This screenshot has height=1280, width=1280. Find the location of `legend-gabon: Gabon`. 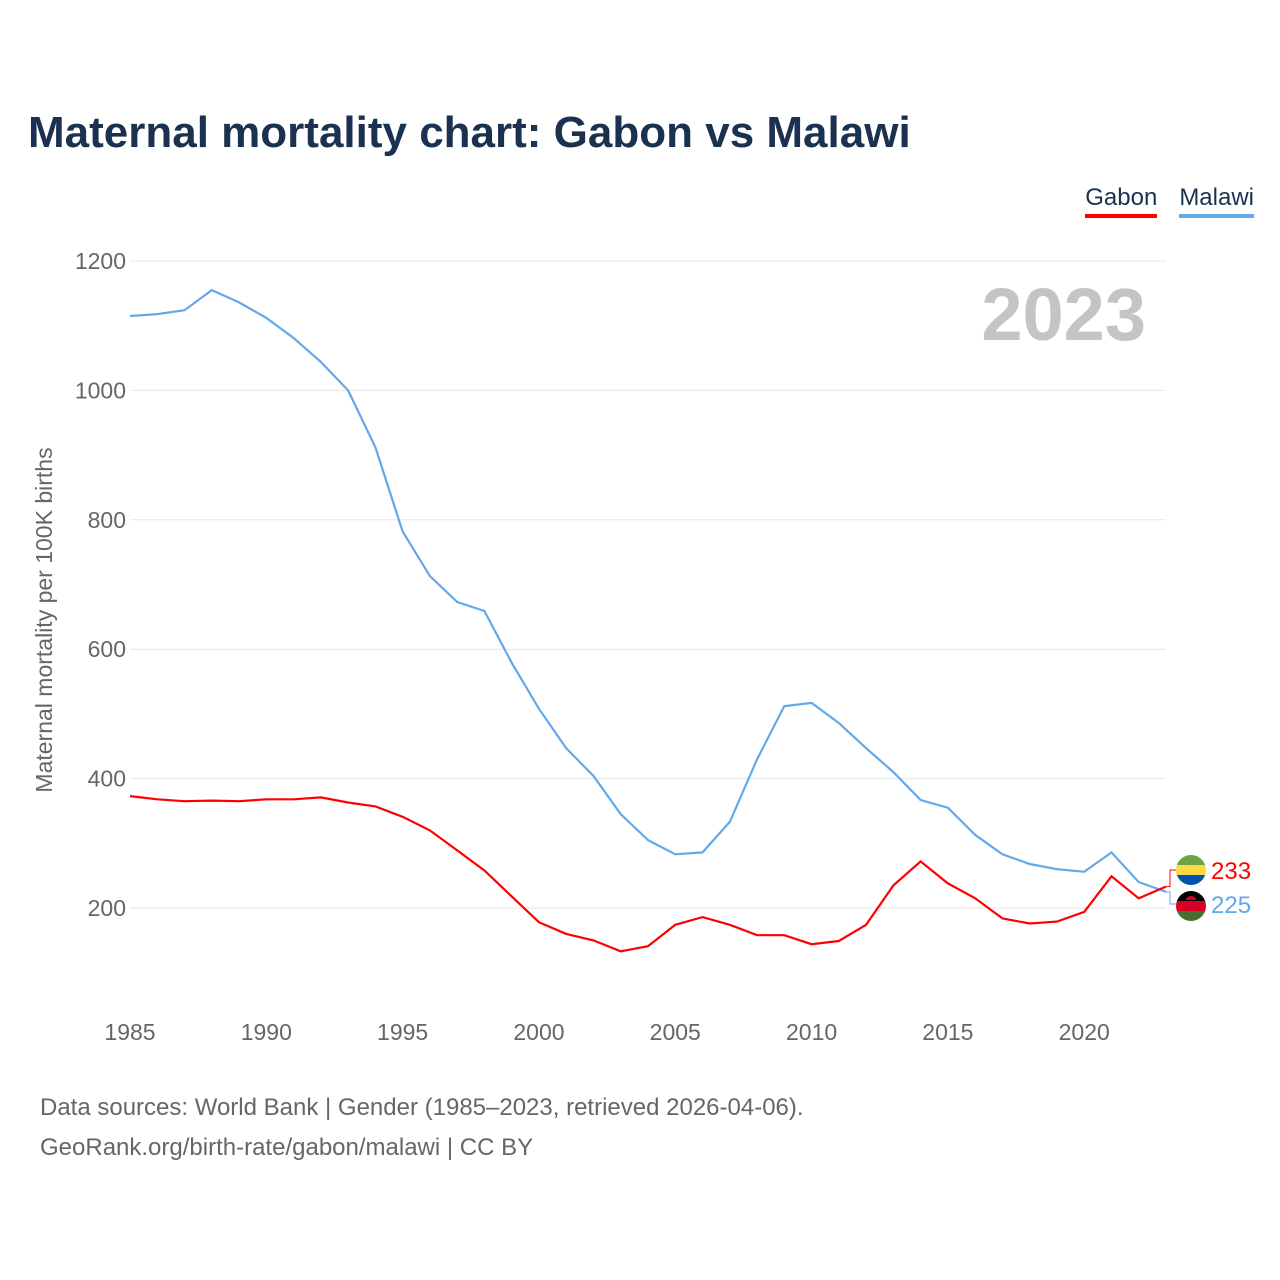

legend-gabon: Gabon is located at coordinates (1121, 201).